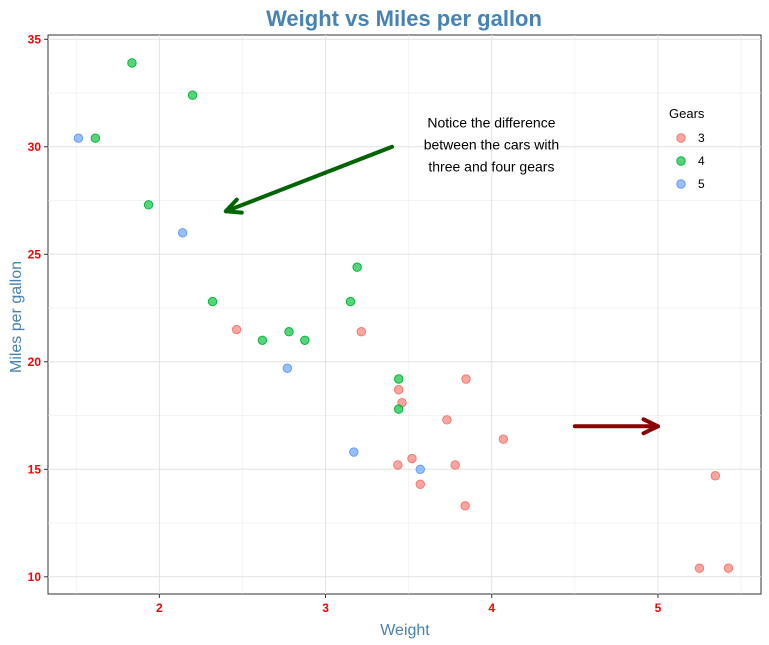  What do you see at coordinates (701, 138) in the screenshot?
I see `legend-label-gear-3: 3` at bounding box center [701, 138].